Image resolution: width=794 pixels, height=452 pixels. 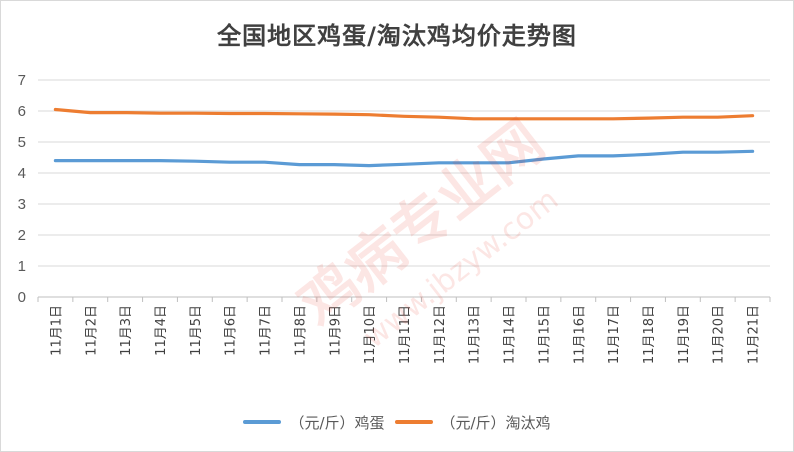 What do you see at coordinates (510, 334) in the screenshot?
I see `x-tick-label: 11月14日` at bounding box center [510, 334].